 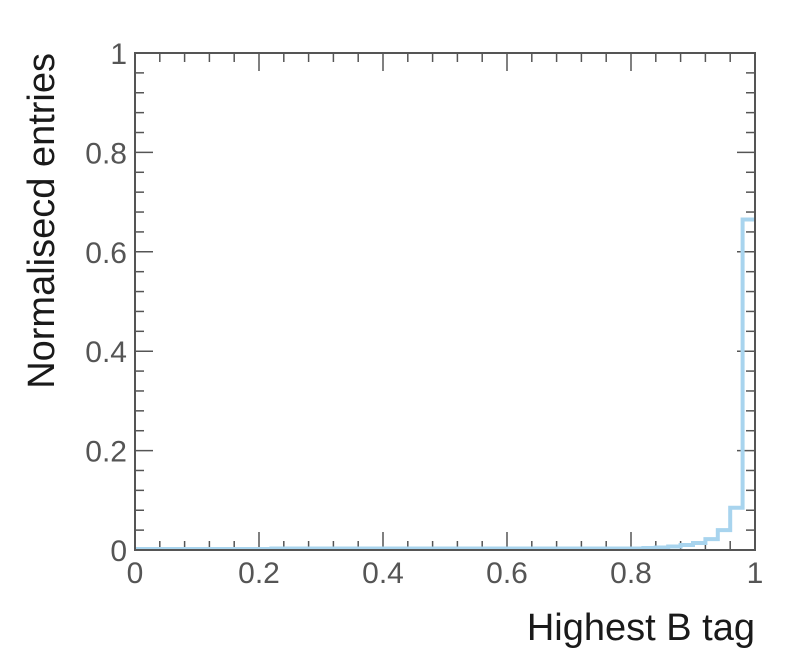 What do you see at coordinates (383, 573) in the screenshot?
I see `x-tick-label: 0.4` at bounding box center [383, 573].